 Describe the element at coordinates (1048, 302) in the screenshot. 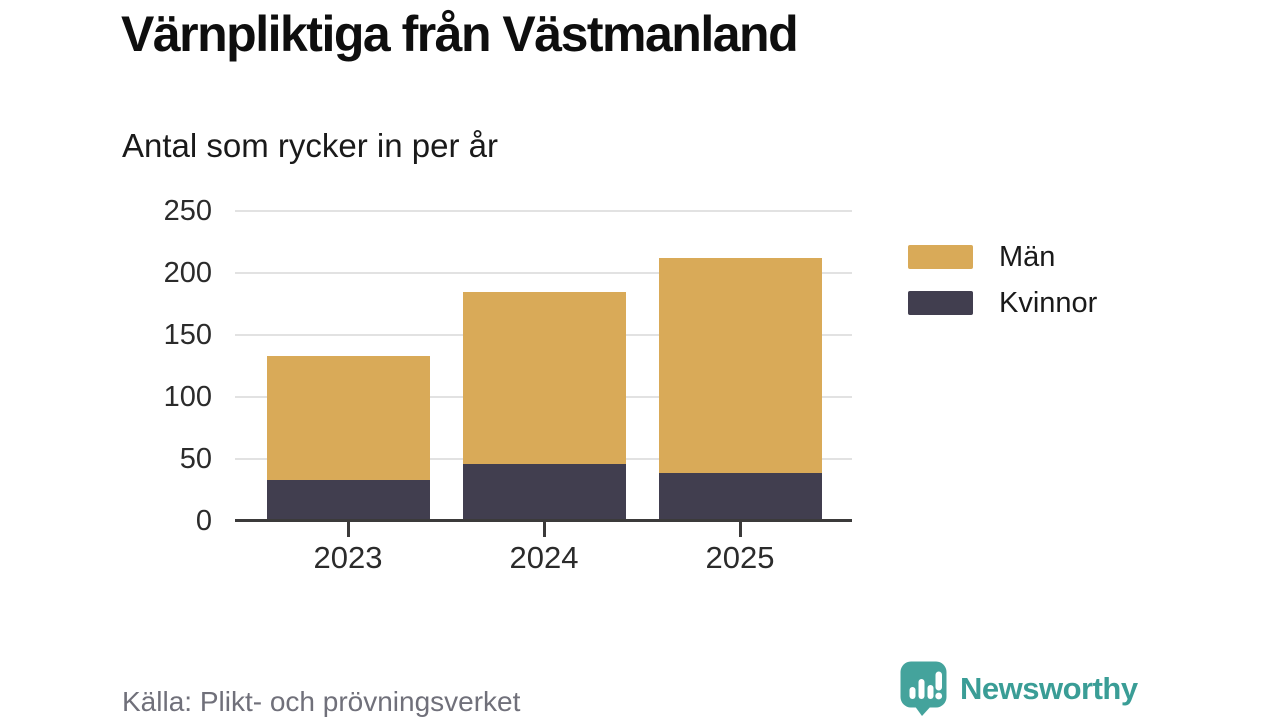

I see `legend-label-kvinnor: Kvinnor` at that location.